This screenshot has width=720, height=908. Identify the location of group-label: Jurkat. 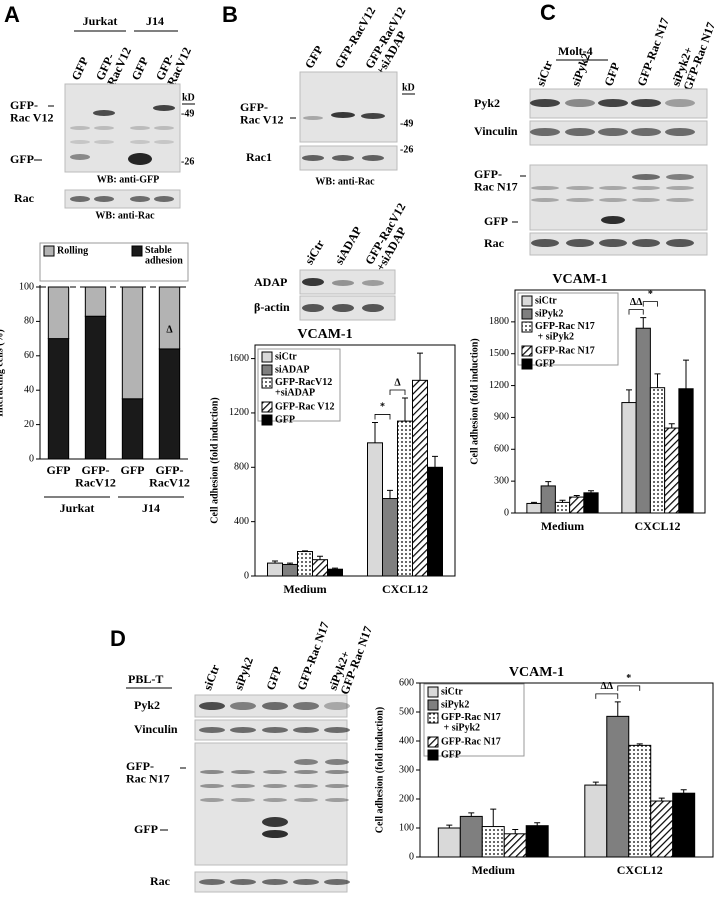
(77, 508).